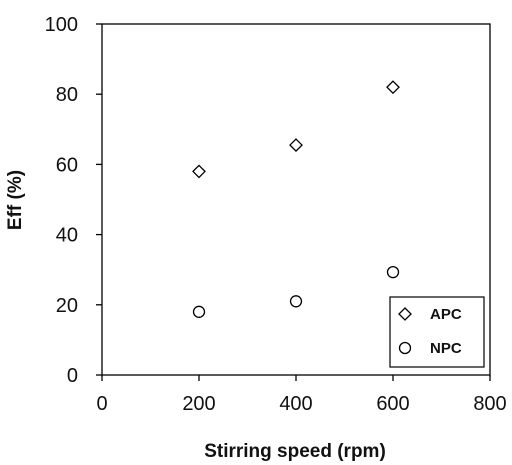  I want to click on y-tick-label: 20, so click(67, 306).